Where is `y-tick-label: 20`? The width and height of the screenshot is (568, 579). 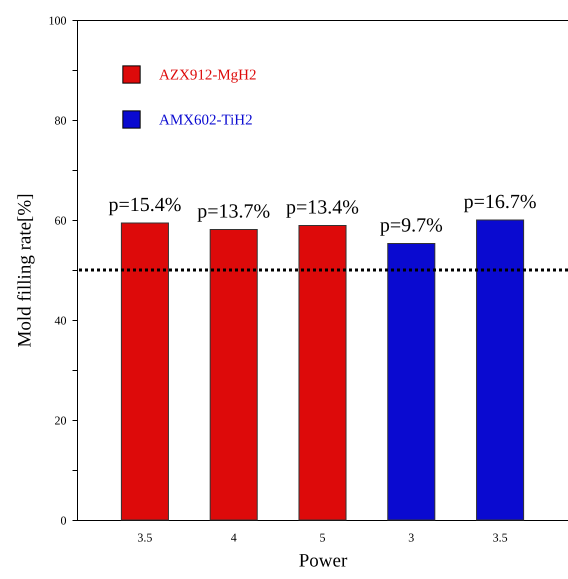 y-tick-label: 20 is located at coordinates (60, 421).